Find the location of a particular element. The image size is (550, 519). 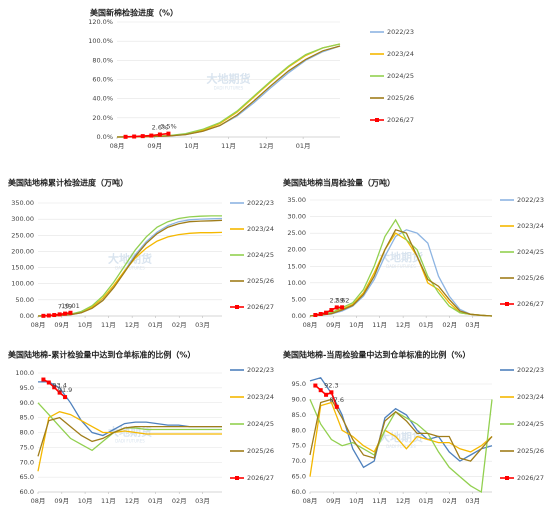

value-label: 3.5% is located at coordinates (168, 127).